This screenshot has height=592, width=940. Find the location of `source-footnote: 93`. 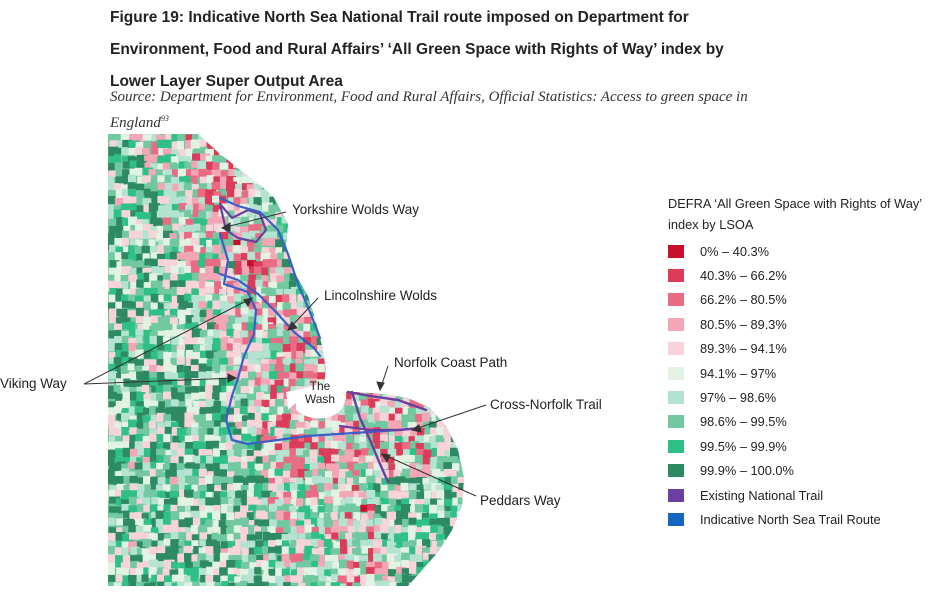

source-footnote: 93 is located at coordinates (164, 118).